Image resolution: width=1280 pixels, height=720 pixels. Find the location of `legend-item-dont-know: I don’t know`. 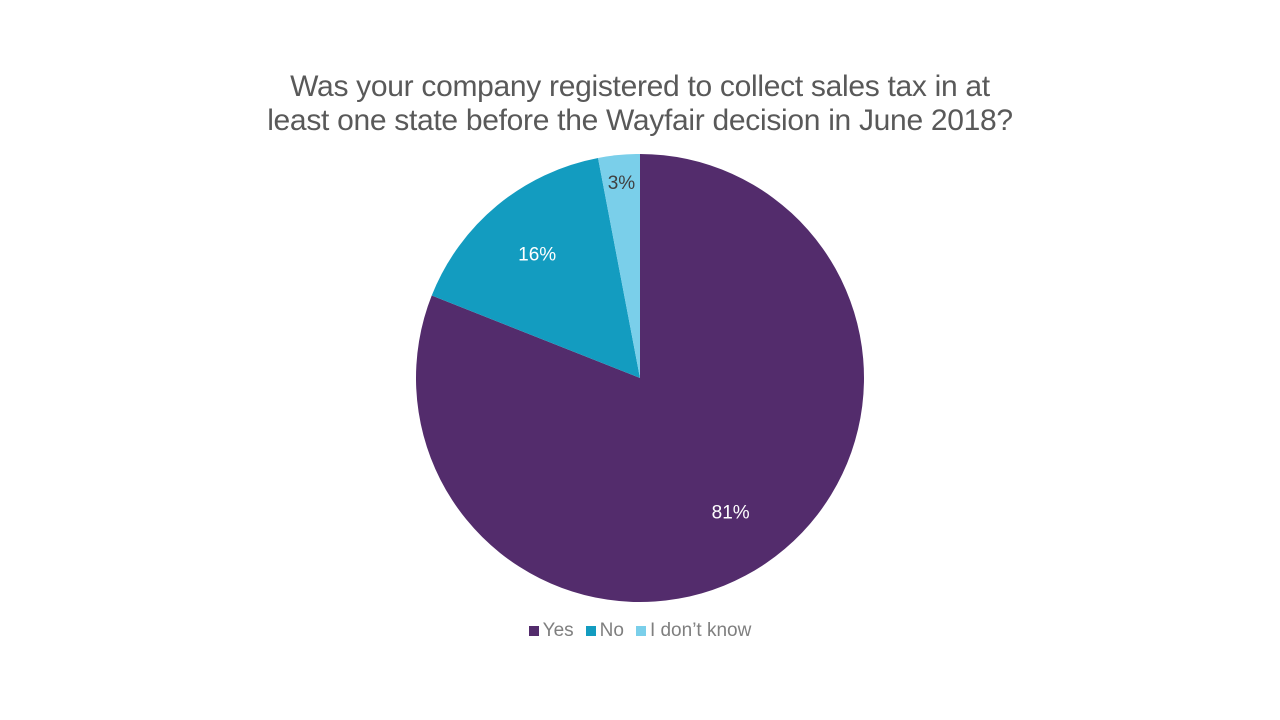

legend-item-dont-know: I don’t know is located at coordinates (693, 631).